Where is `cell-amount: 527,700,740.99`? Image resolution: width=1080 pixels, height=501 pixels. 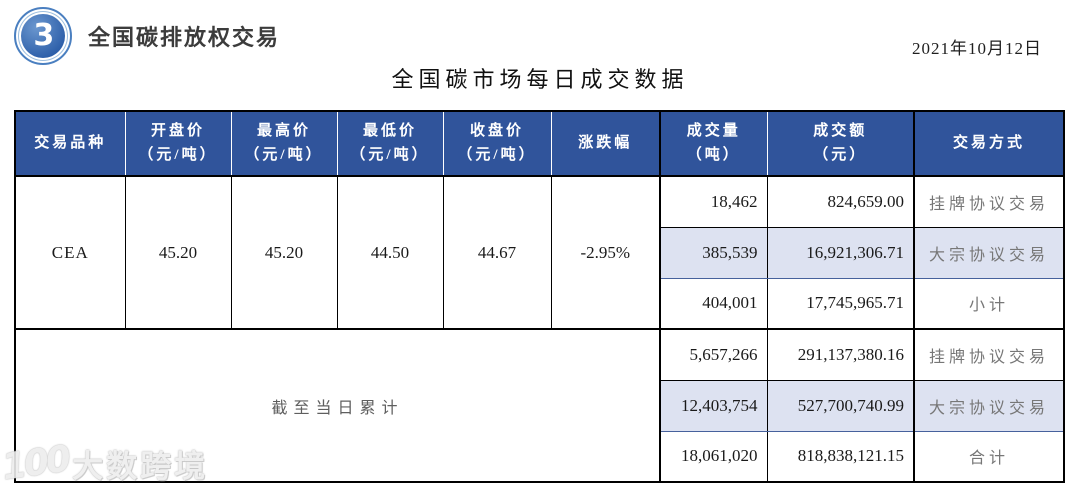
cell-amount: 527,700,740.99 is located at coordinates (840, 405).